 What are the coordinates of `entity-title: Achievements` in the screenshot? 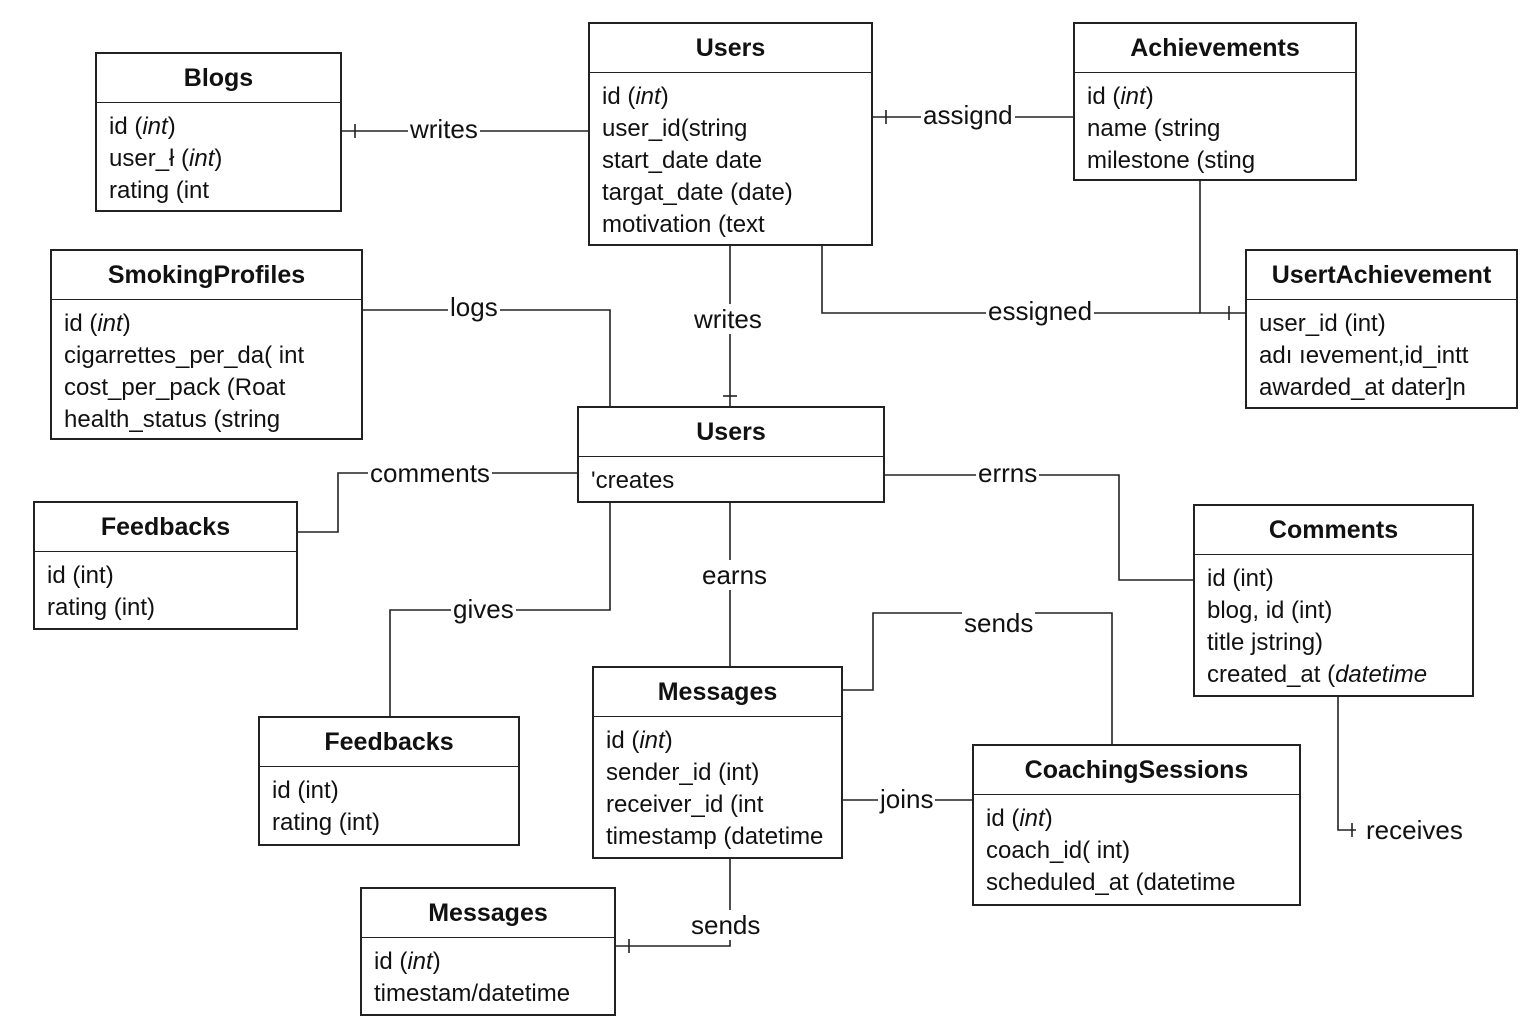 It's located at (1215, 48).